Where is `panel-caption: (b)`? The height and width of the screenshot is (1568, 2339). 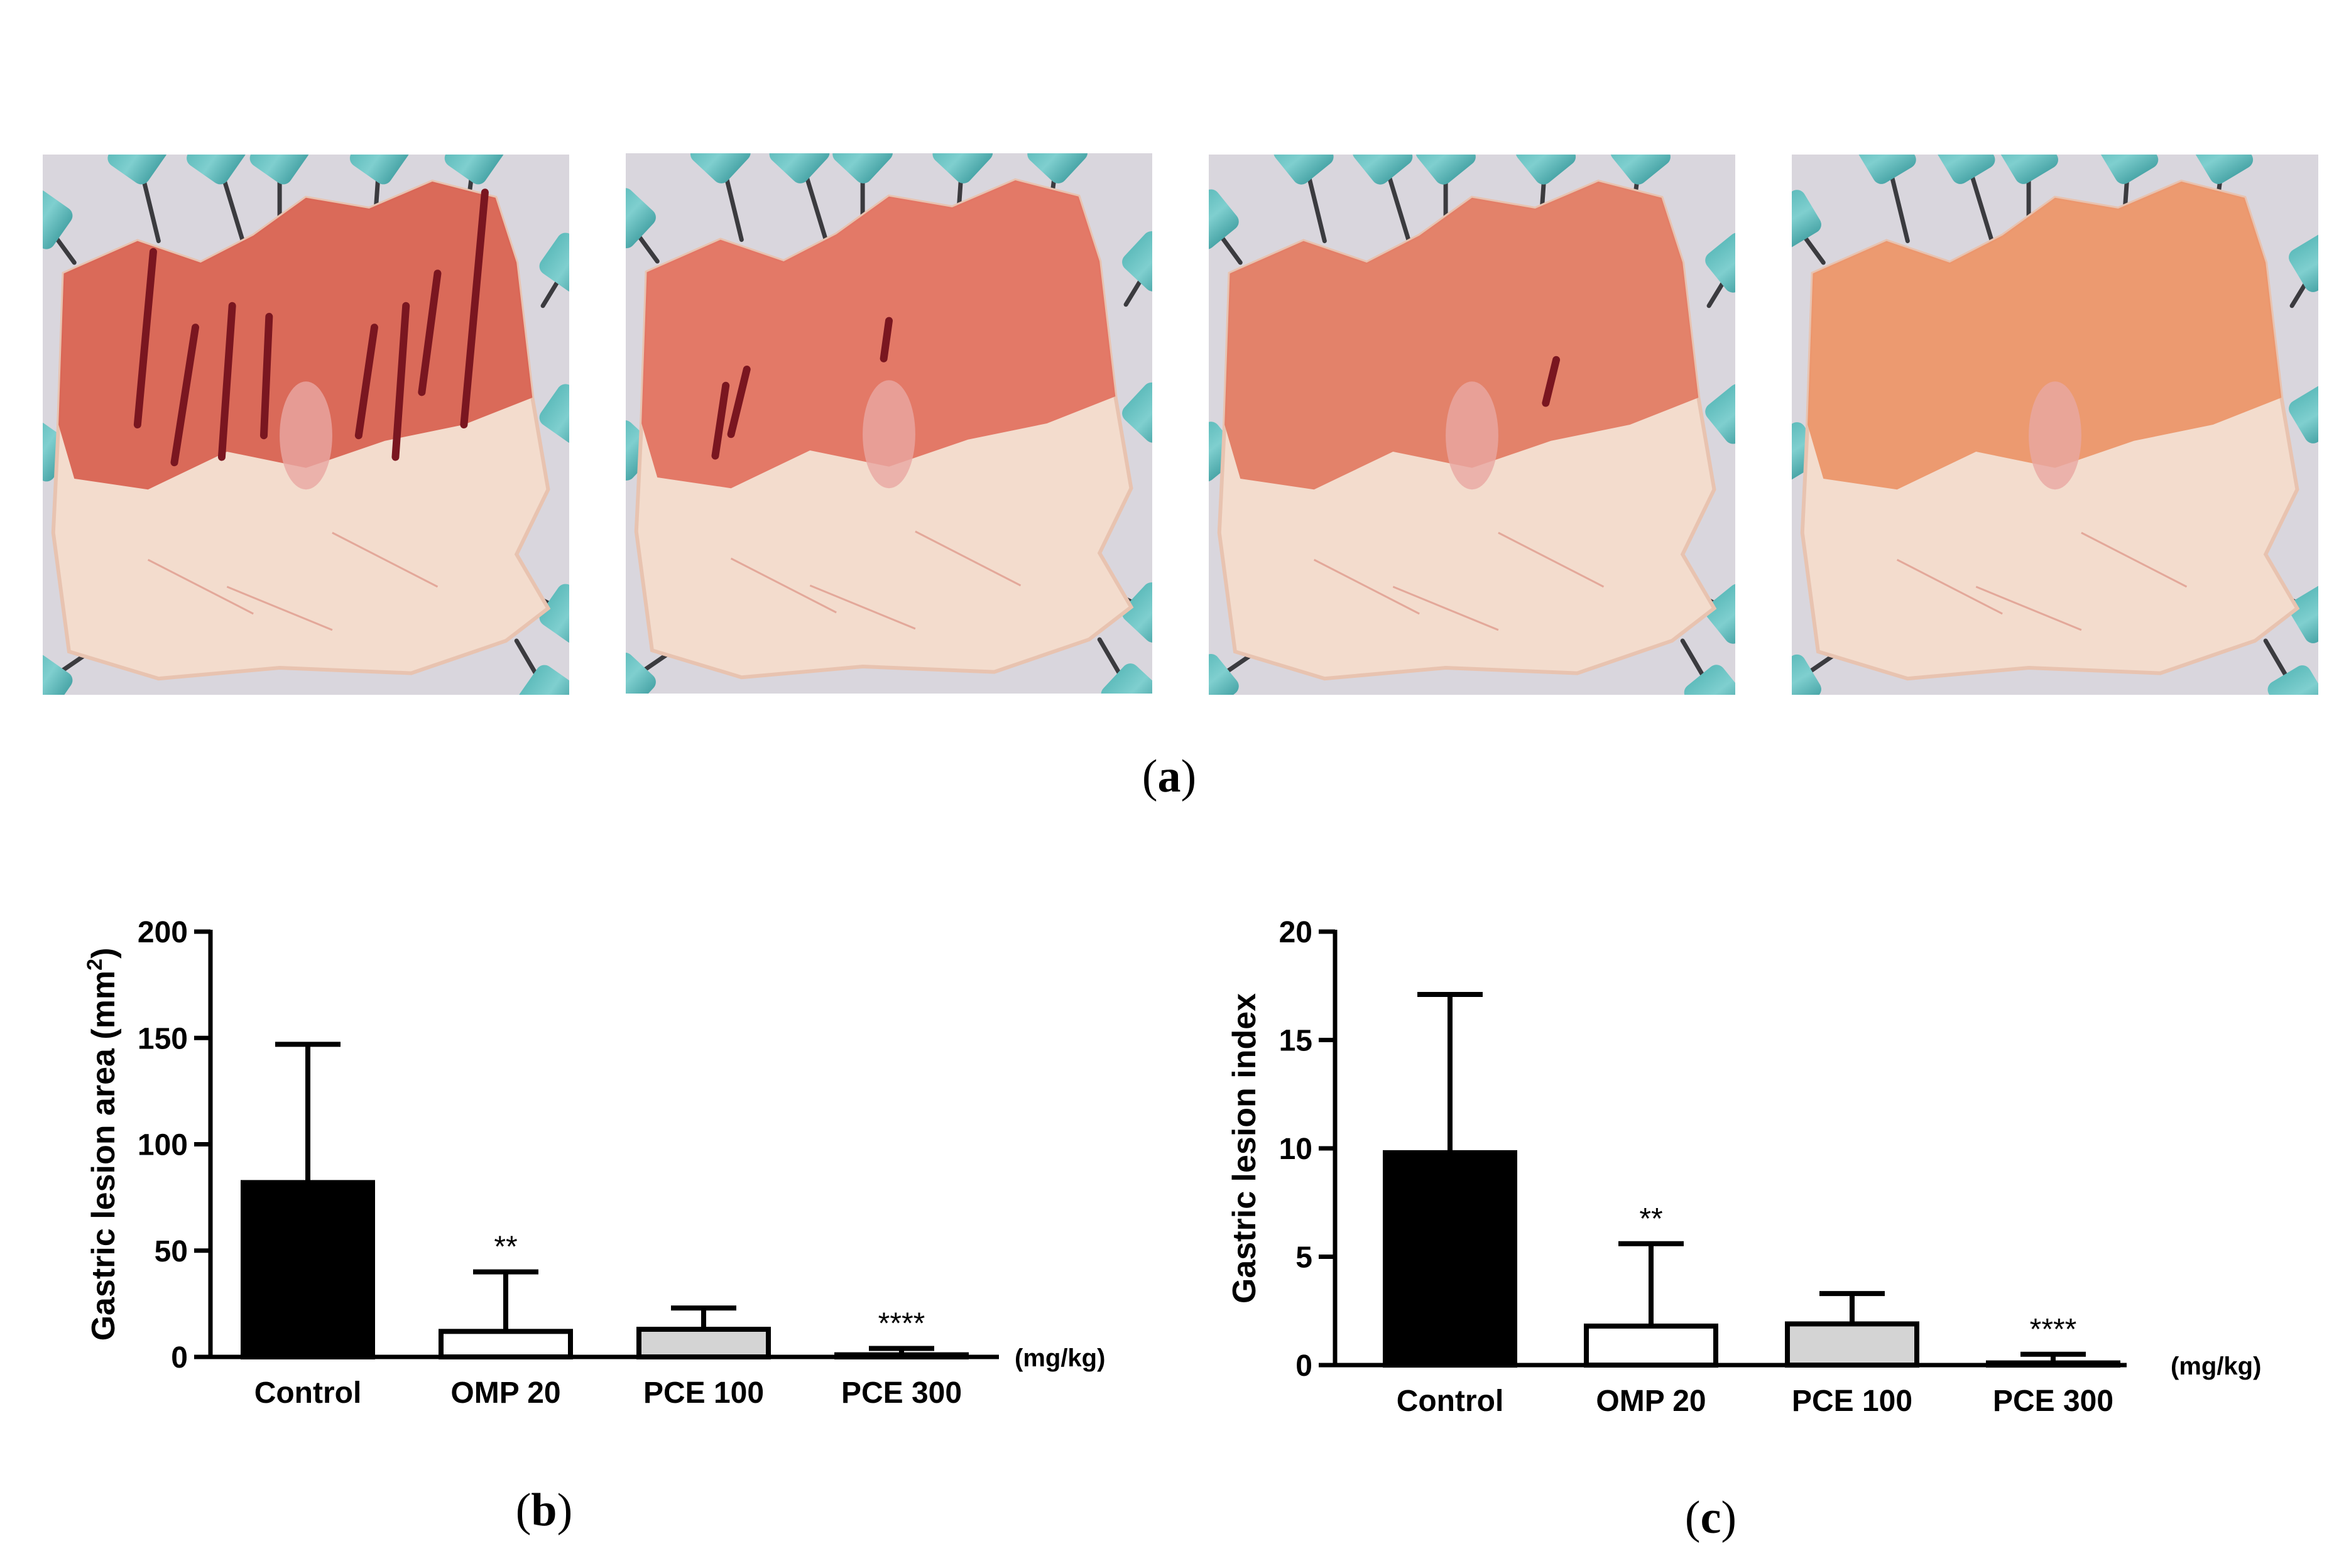
panel-caption: (b) is located at coordinates (544, 1510).